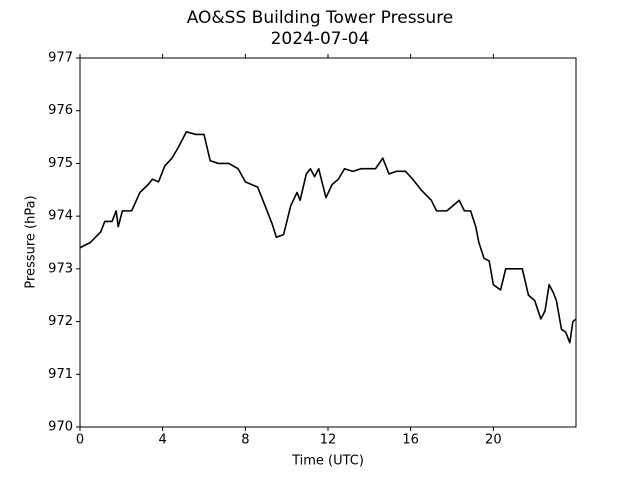 Image resolution: width=640 pixels, height=480 pixels. I want to click on y-tick-label: 974, so click(60, 216).